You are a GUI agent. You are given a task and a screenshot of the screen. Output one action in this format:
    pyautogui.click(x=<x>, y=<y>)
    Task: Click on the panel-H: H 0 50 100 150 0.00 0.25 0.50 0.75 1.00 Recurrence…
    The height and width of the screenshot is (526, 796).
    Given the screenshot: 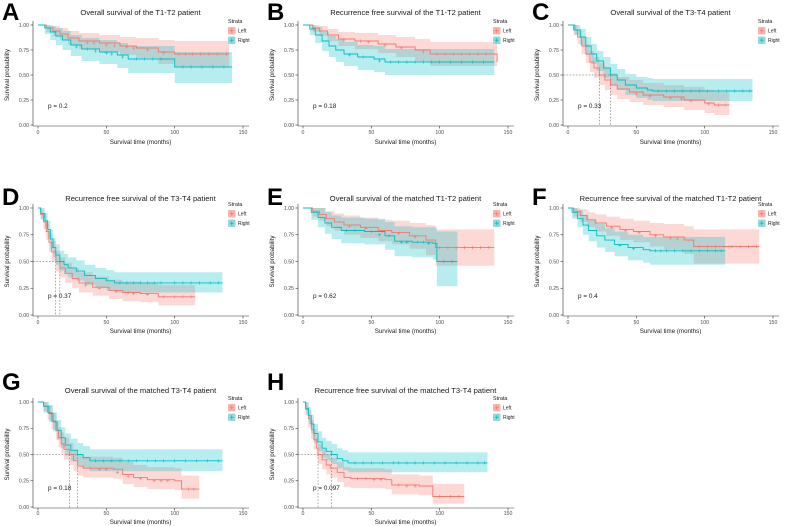 What is the action you would take?
    pyautogui.click(x=398, y=438)
    